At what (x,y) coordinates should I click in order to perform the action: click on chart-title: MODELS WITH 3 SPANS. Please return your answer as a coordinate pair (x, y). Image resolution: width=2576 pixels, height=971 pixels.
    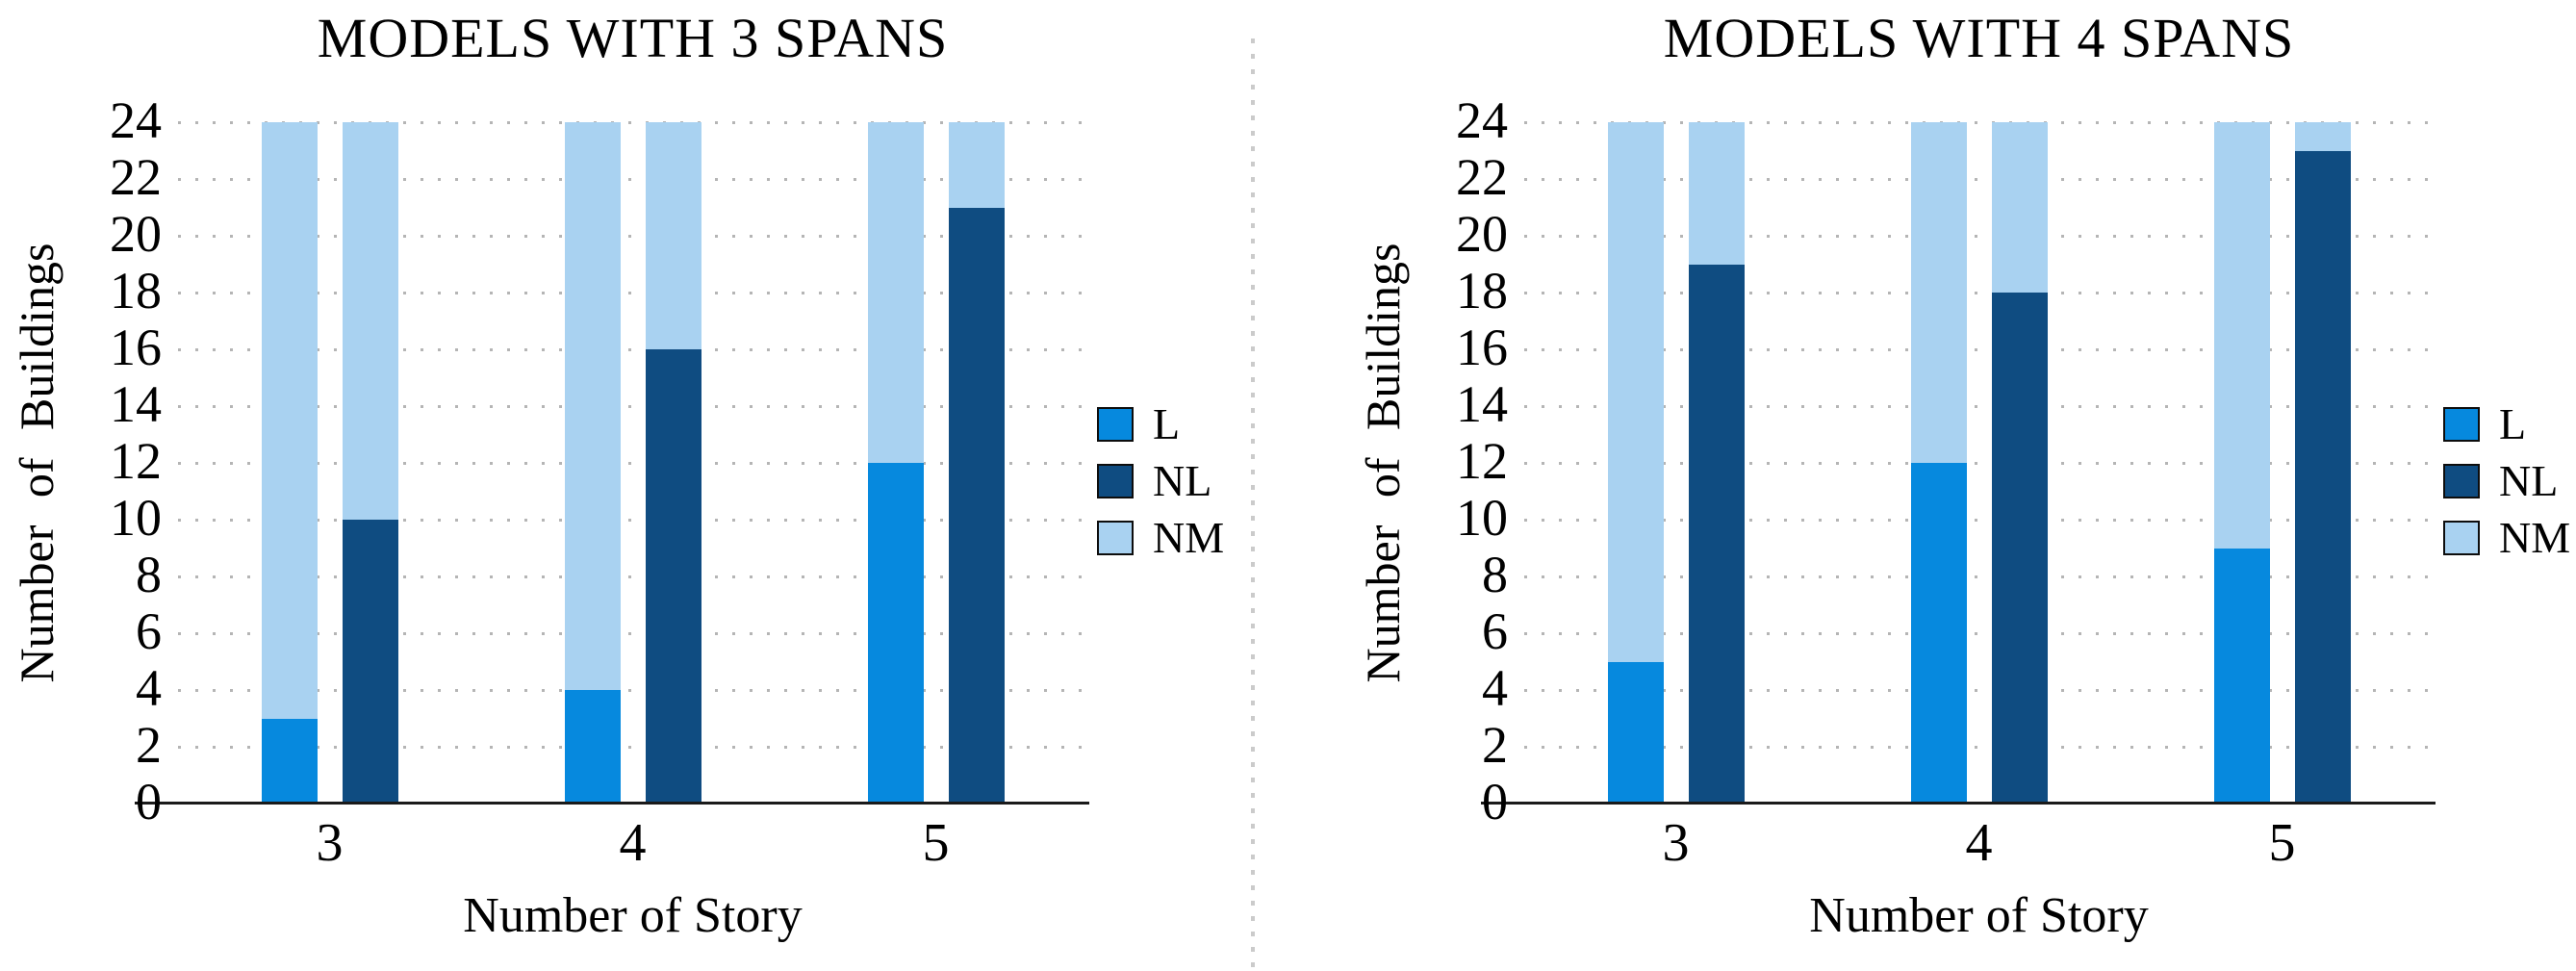
    Looking at the image, I should click on (633, 38).